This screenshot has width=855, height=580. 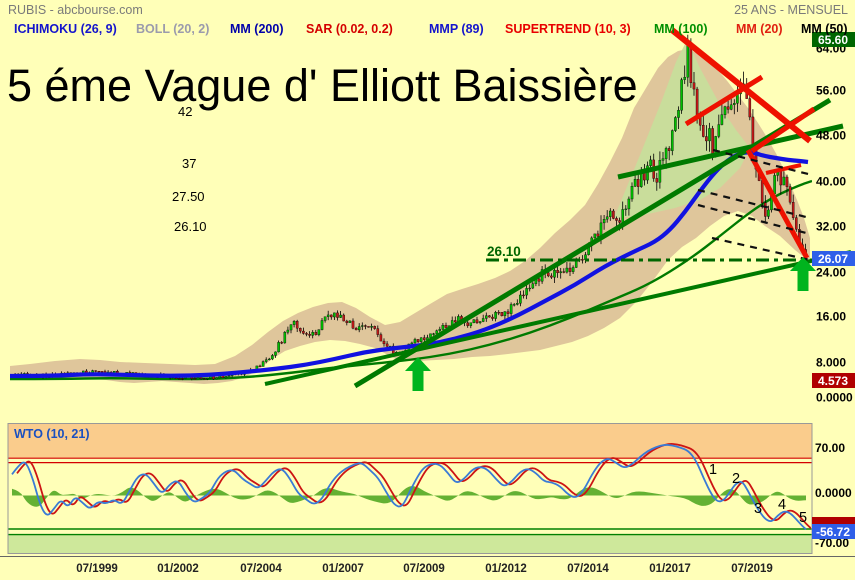 I want to click on price-badge-label: 26.07, so click(x=833, y=259).